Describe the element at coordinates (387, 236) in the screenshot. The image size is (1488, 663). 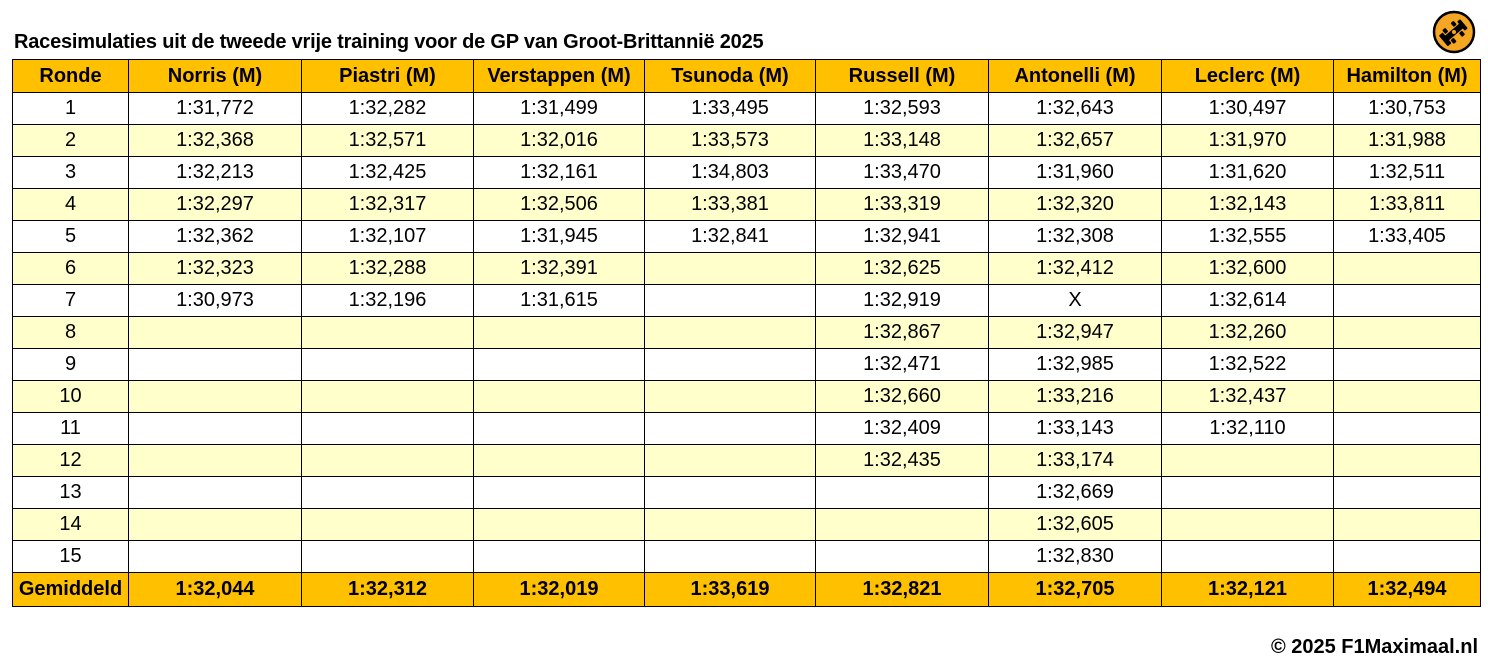
I see `lap-time-cell: 1:32,107` at that location.